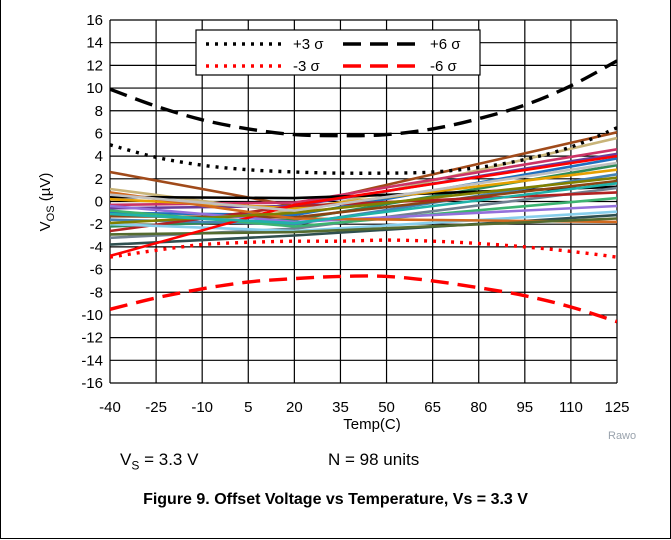  I want to click on x-tick-label: -40, so click(110, 407).